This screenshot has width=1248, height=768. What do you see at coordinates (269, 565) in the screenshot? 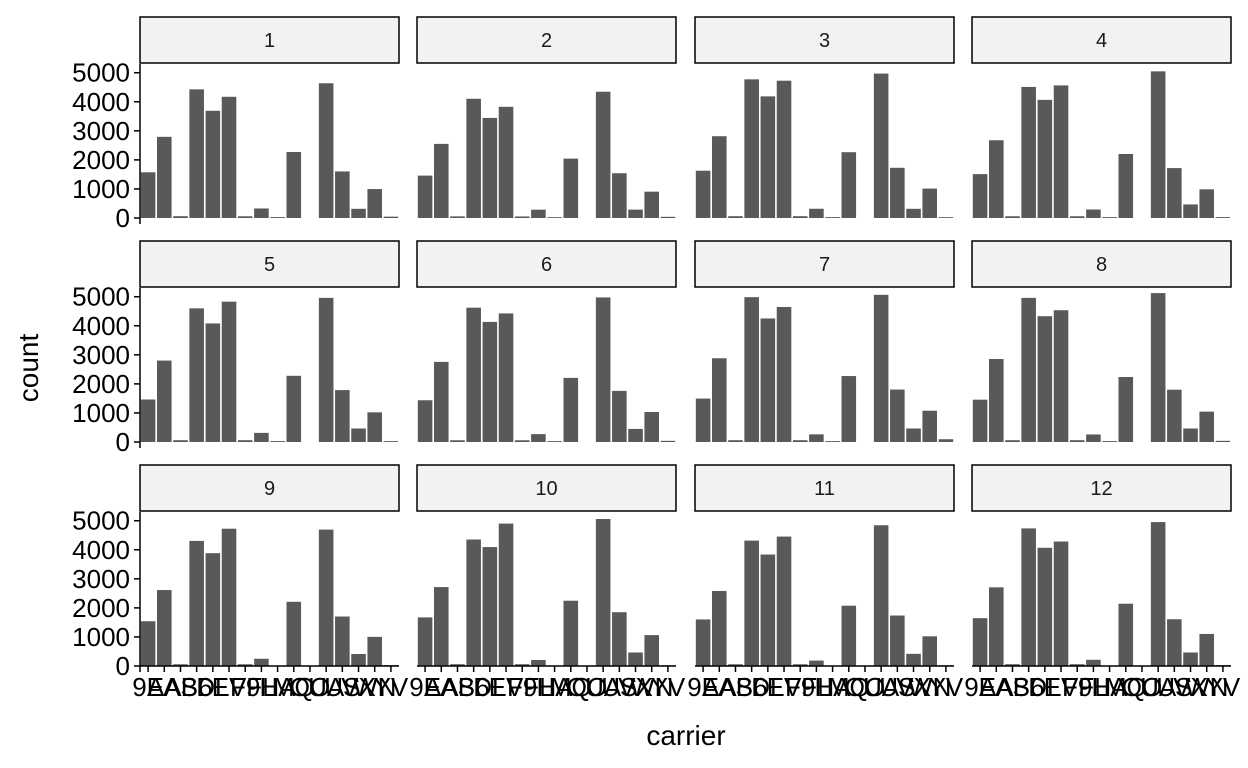
I see `facet-panel-9: 9` at bounding box center [269, 565].